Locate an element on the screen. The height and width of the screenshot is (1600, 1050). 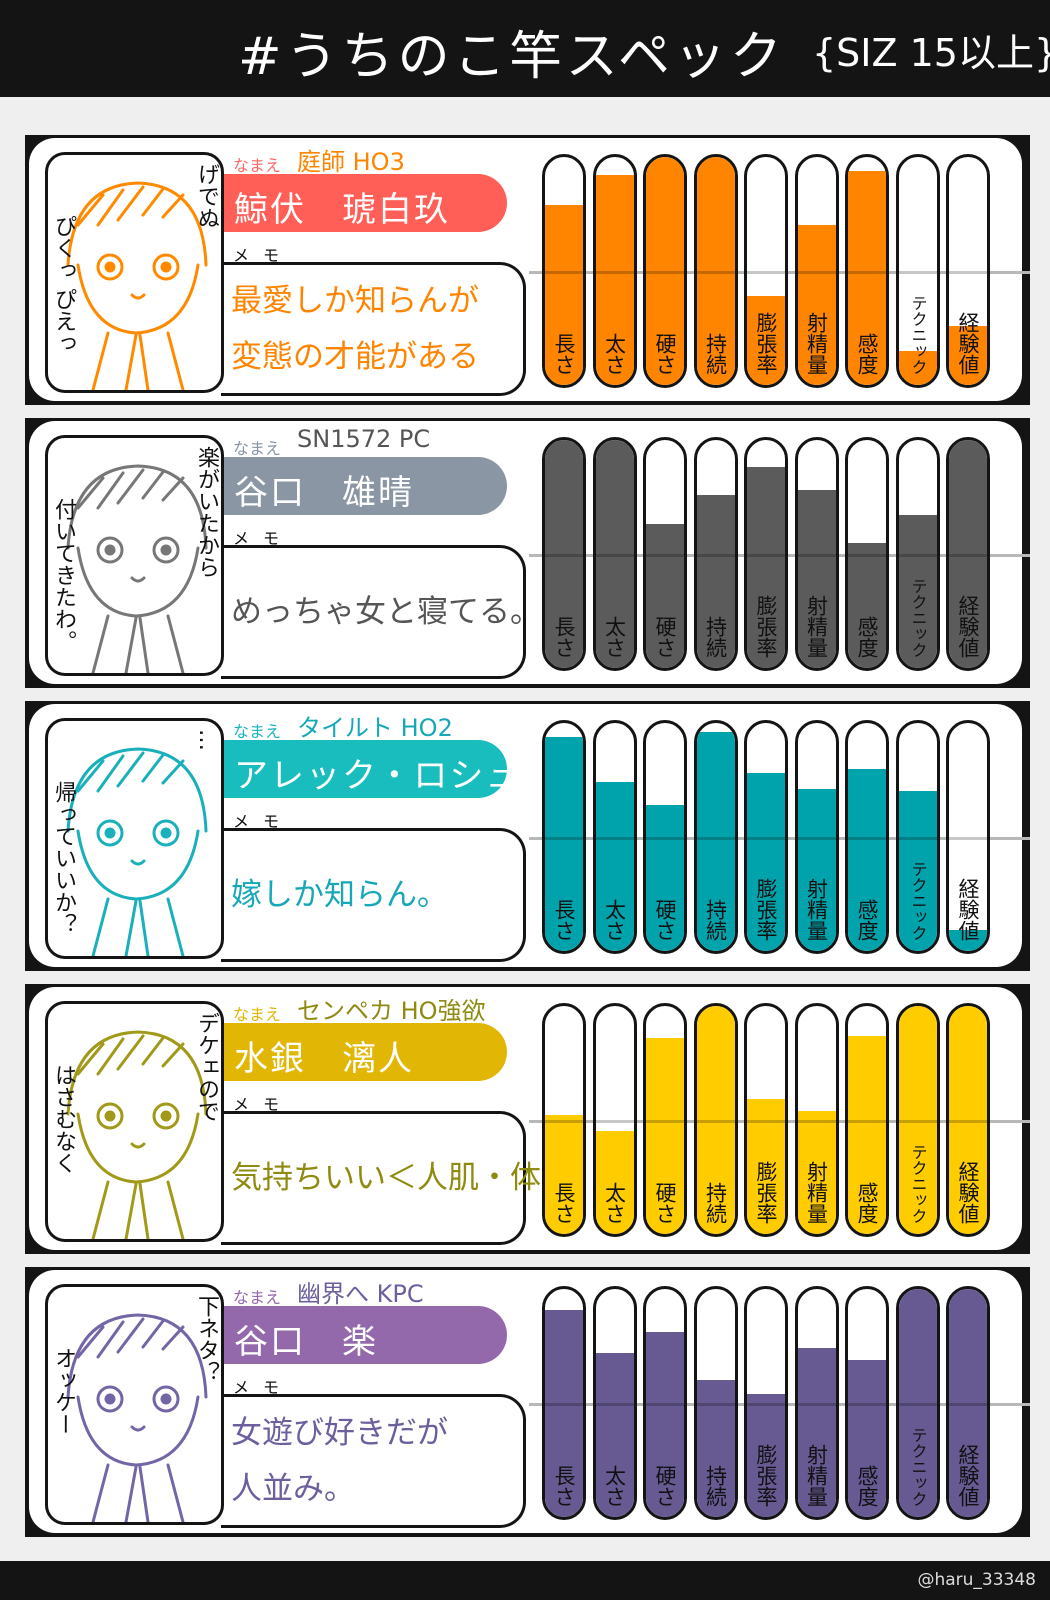
memo-box: 最愛しか知らんが 変態の才能がある is located at coordinates (373, 329).